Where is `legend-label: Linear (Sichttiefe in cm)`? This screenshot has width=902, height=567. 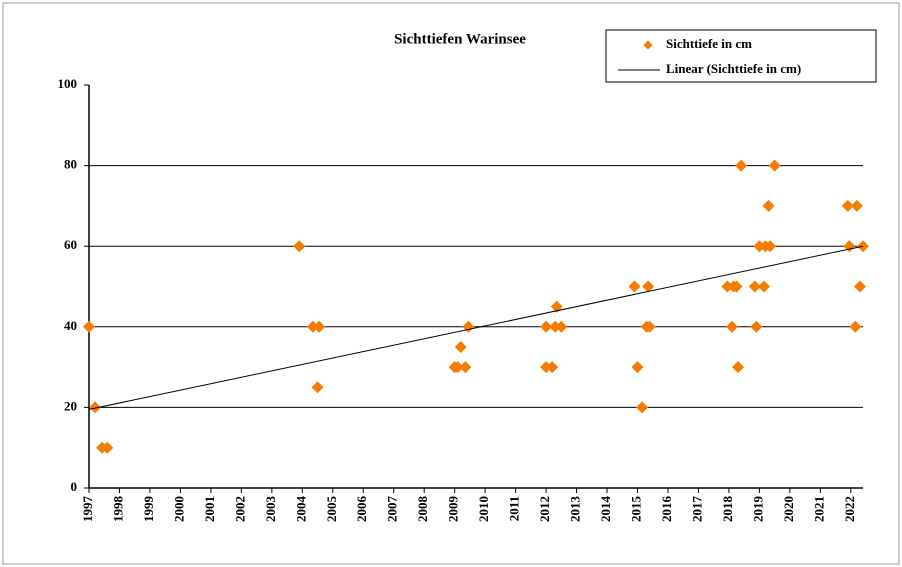 legend-label: Linear (Sichttiefe in cm) is located at coordinates (733, 68).